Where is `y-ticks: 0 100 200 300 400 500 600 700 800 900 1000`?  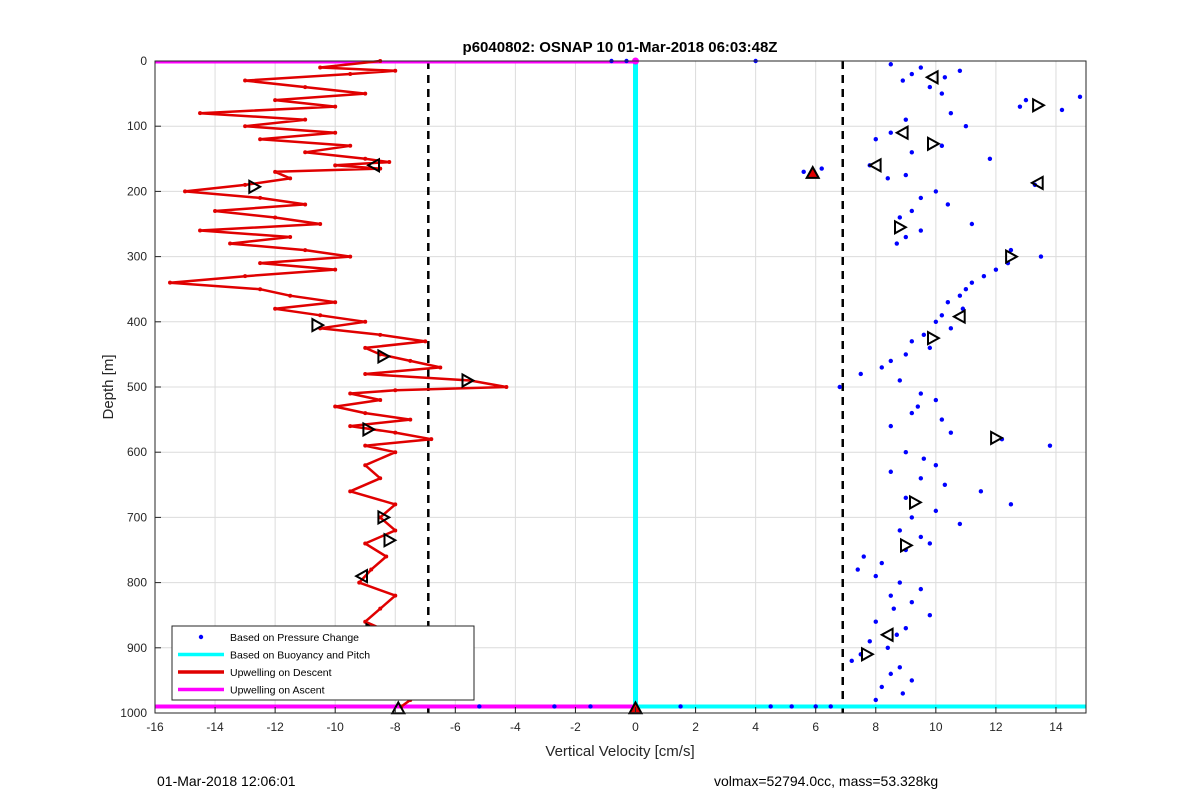 y-ticks: 0 100 200 300 400 500 600 700 800 900 1000 is located at coordinates (140, 387).